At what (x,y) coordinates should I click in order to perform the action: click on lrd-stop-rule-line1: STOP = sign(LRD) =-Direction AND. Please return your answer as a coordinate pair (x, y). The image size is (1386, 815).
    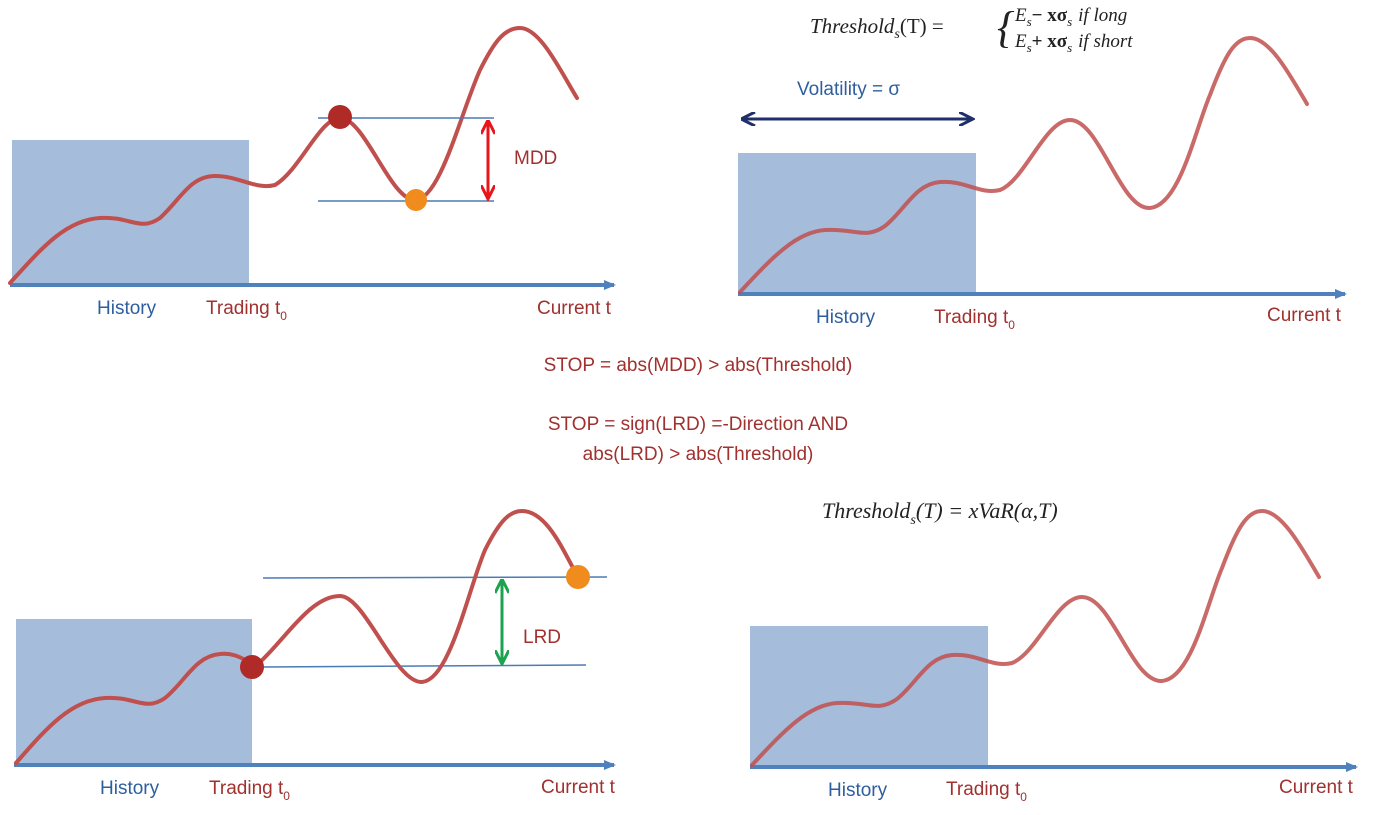
    Looking at the image, I should click on (698, 424).